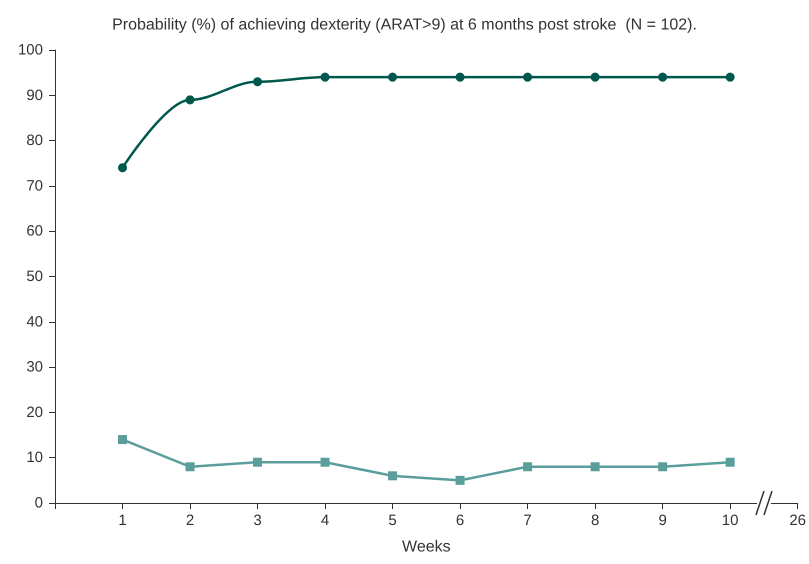  What do you see at coordinates (34, 95) in the screenshot?
I see `y-tick-label: 90` at bounding box center [34, 95].